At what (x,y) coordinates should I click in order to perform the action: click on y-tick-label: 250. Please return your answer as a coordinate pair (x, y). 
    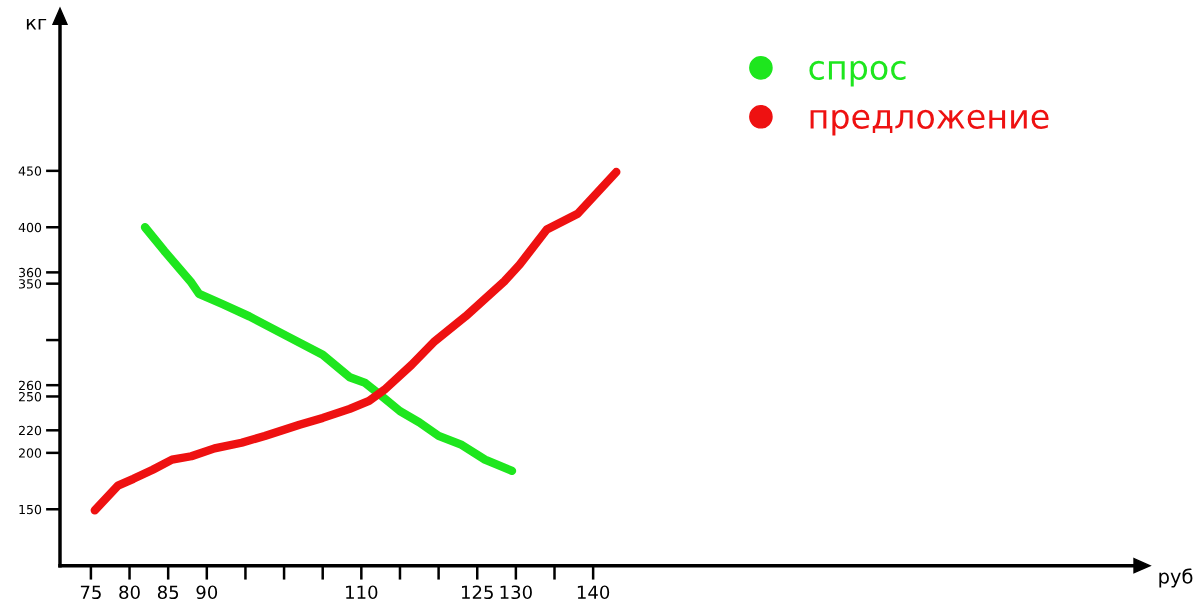
    Looking at the image, I should click on (30, 396).